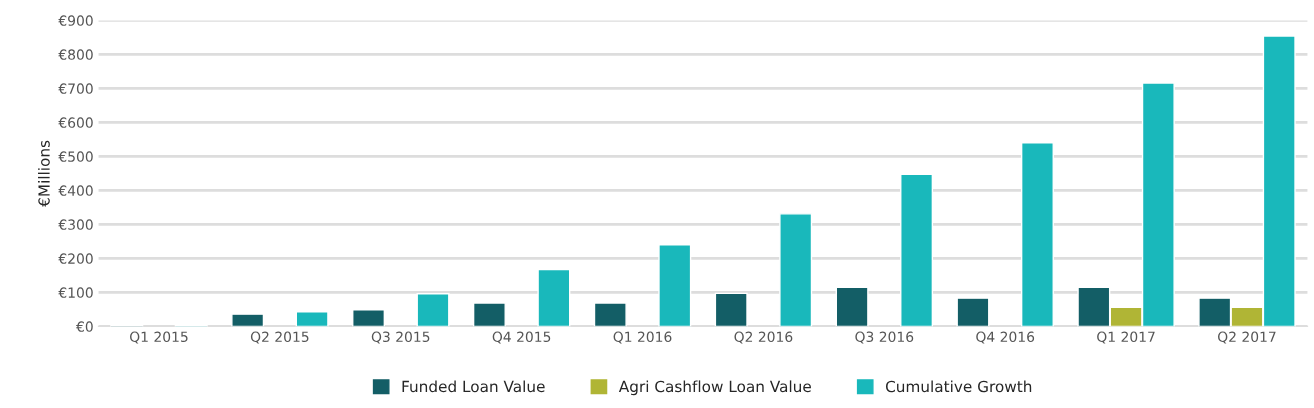 The height and width of the screenshot is (408, 1314). Describe the element at coordinates (521, 337) in the screenshot. I see `x-tick-label: Q4 2015` at that location.